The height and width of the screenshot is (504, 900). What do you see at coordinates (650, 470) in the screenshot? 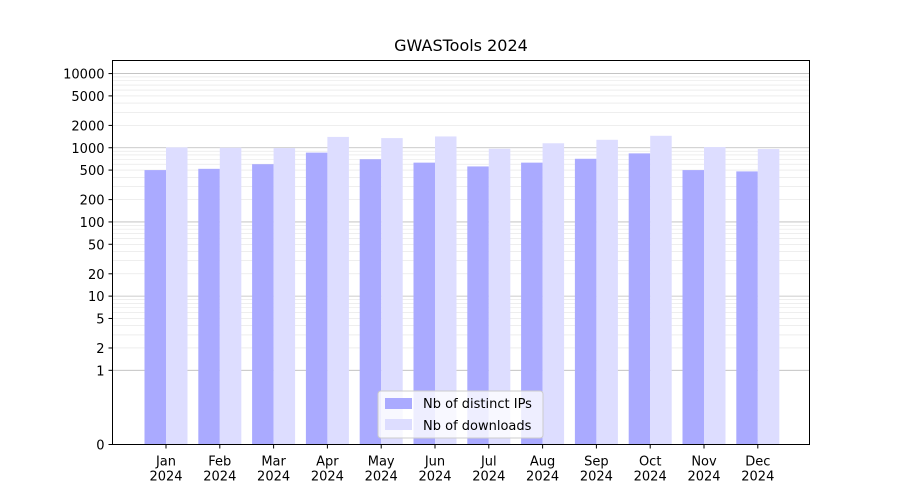
I see `x-tick-label: Oct 2024` at bounding box center [650, 470].